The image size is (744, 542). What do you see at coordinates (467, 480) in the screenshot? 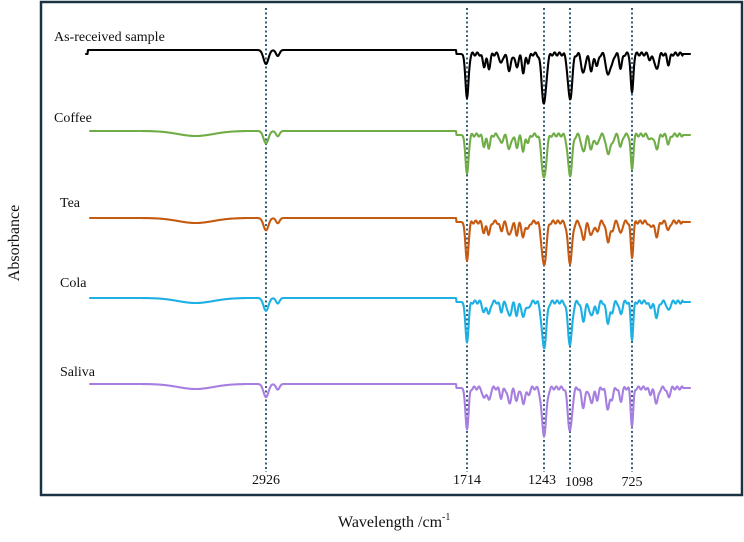
I see `tick-label-1714: 1714` at bounding box center [467, 480].